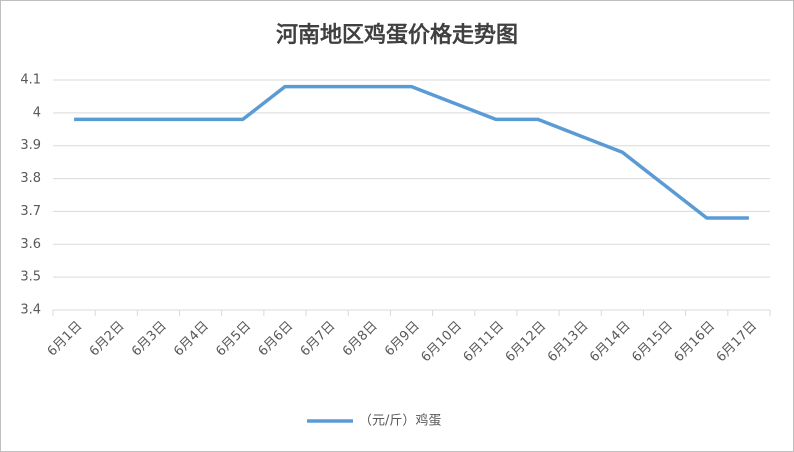 Image resolution: width=794 pixels, height=452 pixels. What do you see at coordinates (400, 421) in the screenshot?
I see `legend-label: （元/斤）鸡蛋` at bounding box center [400, 421].